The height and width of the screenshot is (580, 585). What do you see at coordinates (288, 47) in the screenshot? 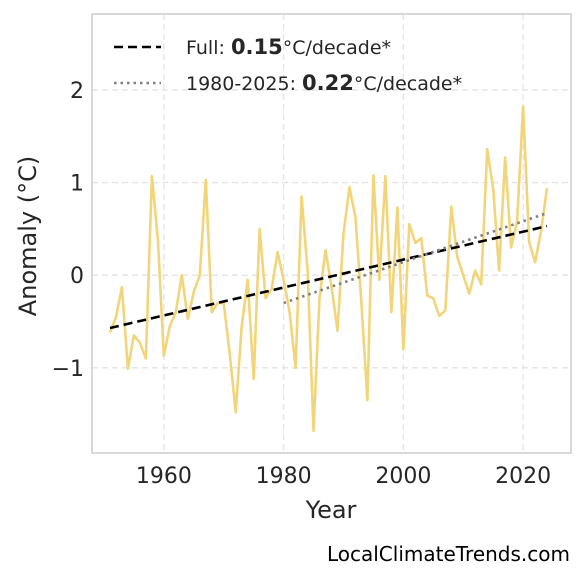
I see `legend-entry: Full: 0.15°C/decade*` at bounding box center [288, 47].